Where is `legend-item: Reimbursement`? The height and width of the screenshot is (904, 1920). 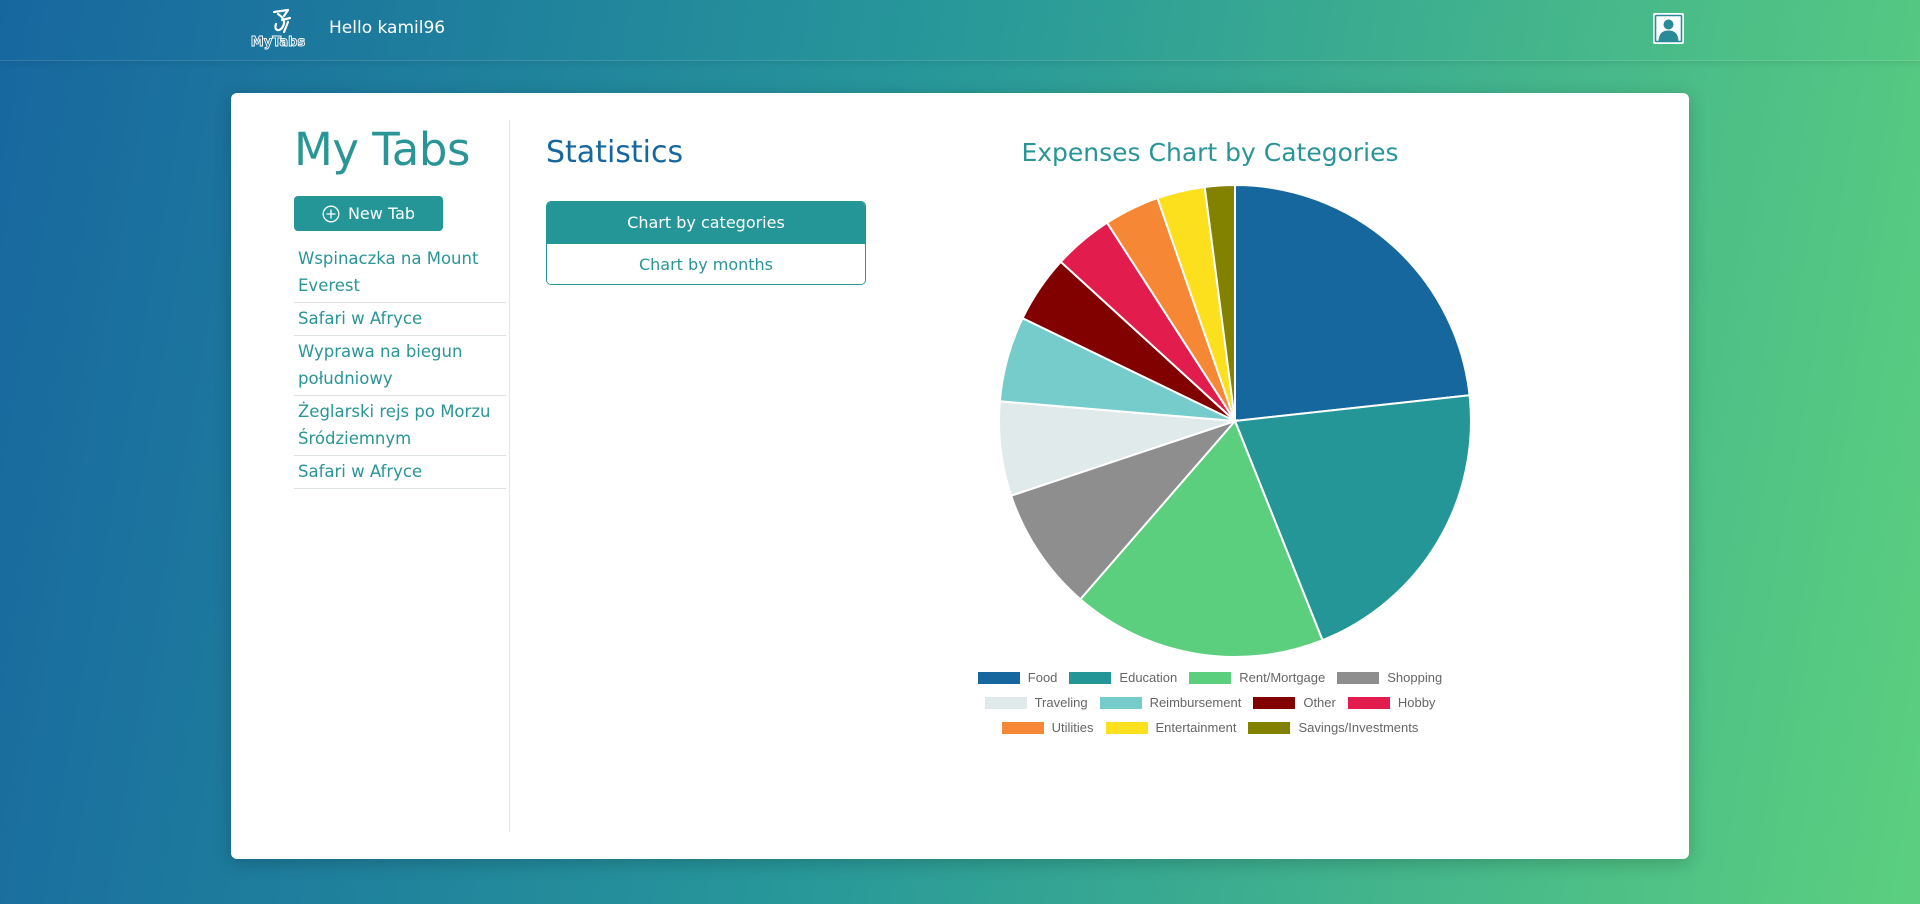 legend-item: Reimbursement is located at coordinates (1170, 702).